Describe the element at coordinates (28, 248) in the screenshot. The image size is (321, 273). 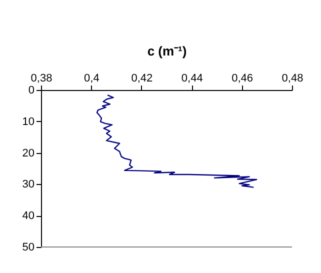
I see `y-tick-label: 50` at that location.